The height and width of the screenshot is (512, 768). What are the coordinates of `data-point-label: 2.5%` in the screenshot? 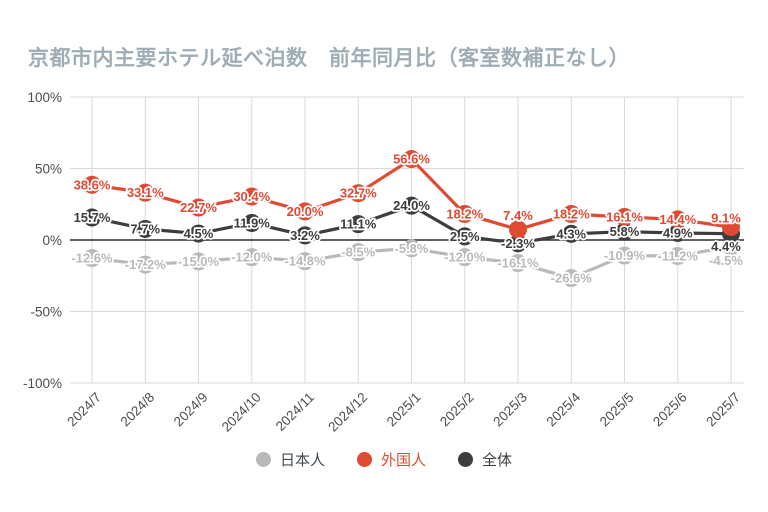 It's located at (465, 236).